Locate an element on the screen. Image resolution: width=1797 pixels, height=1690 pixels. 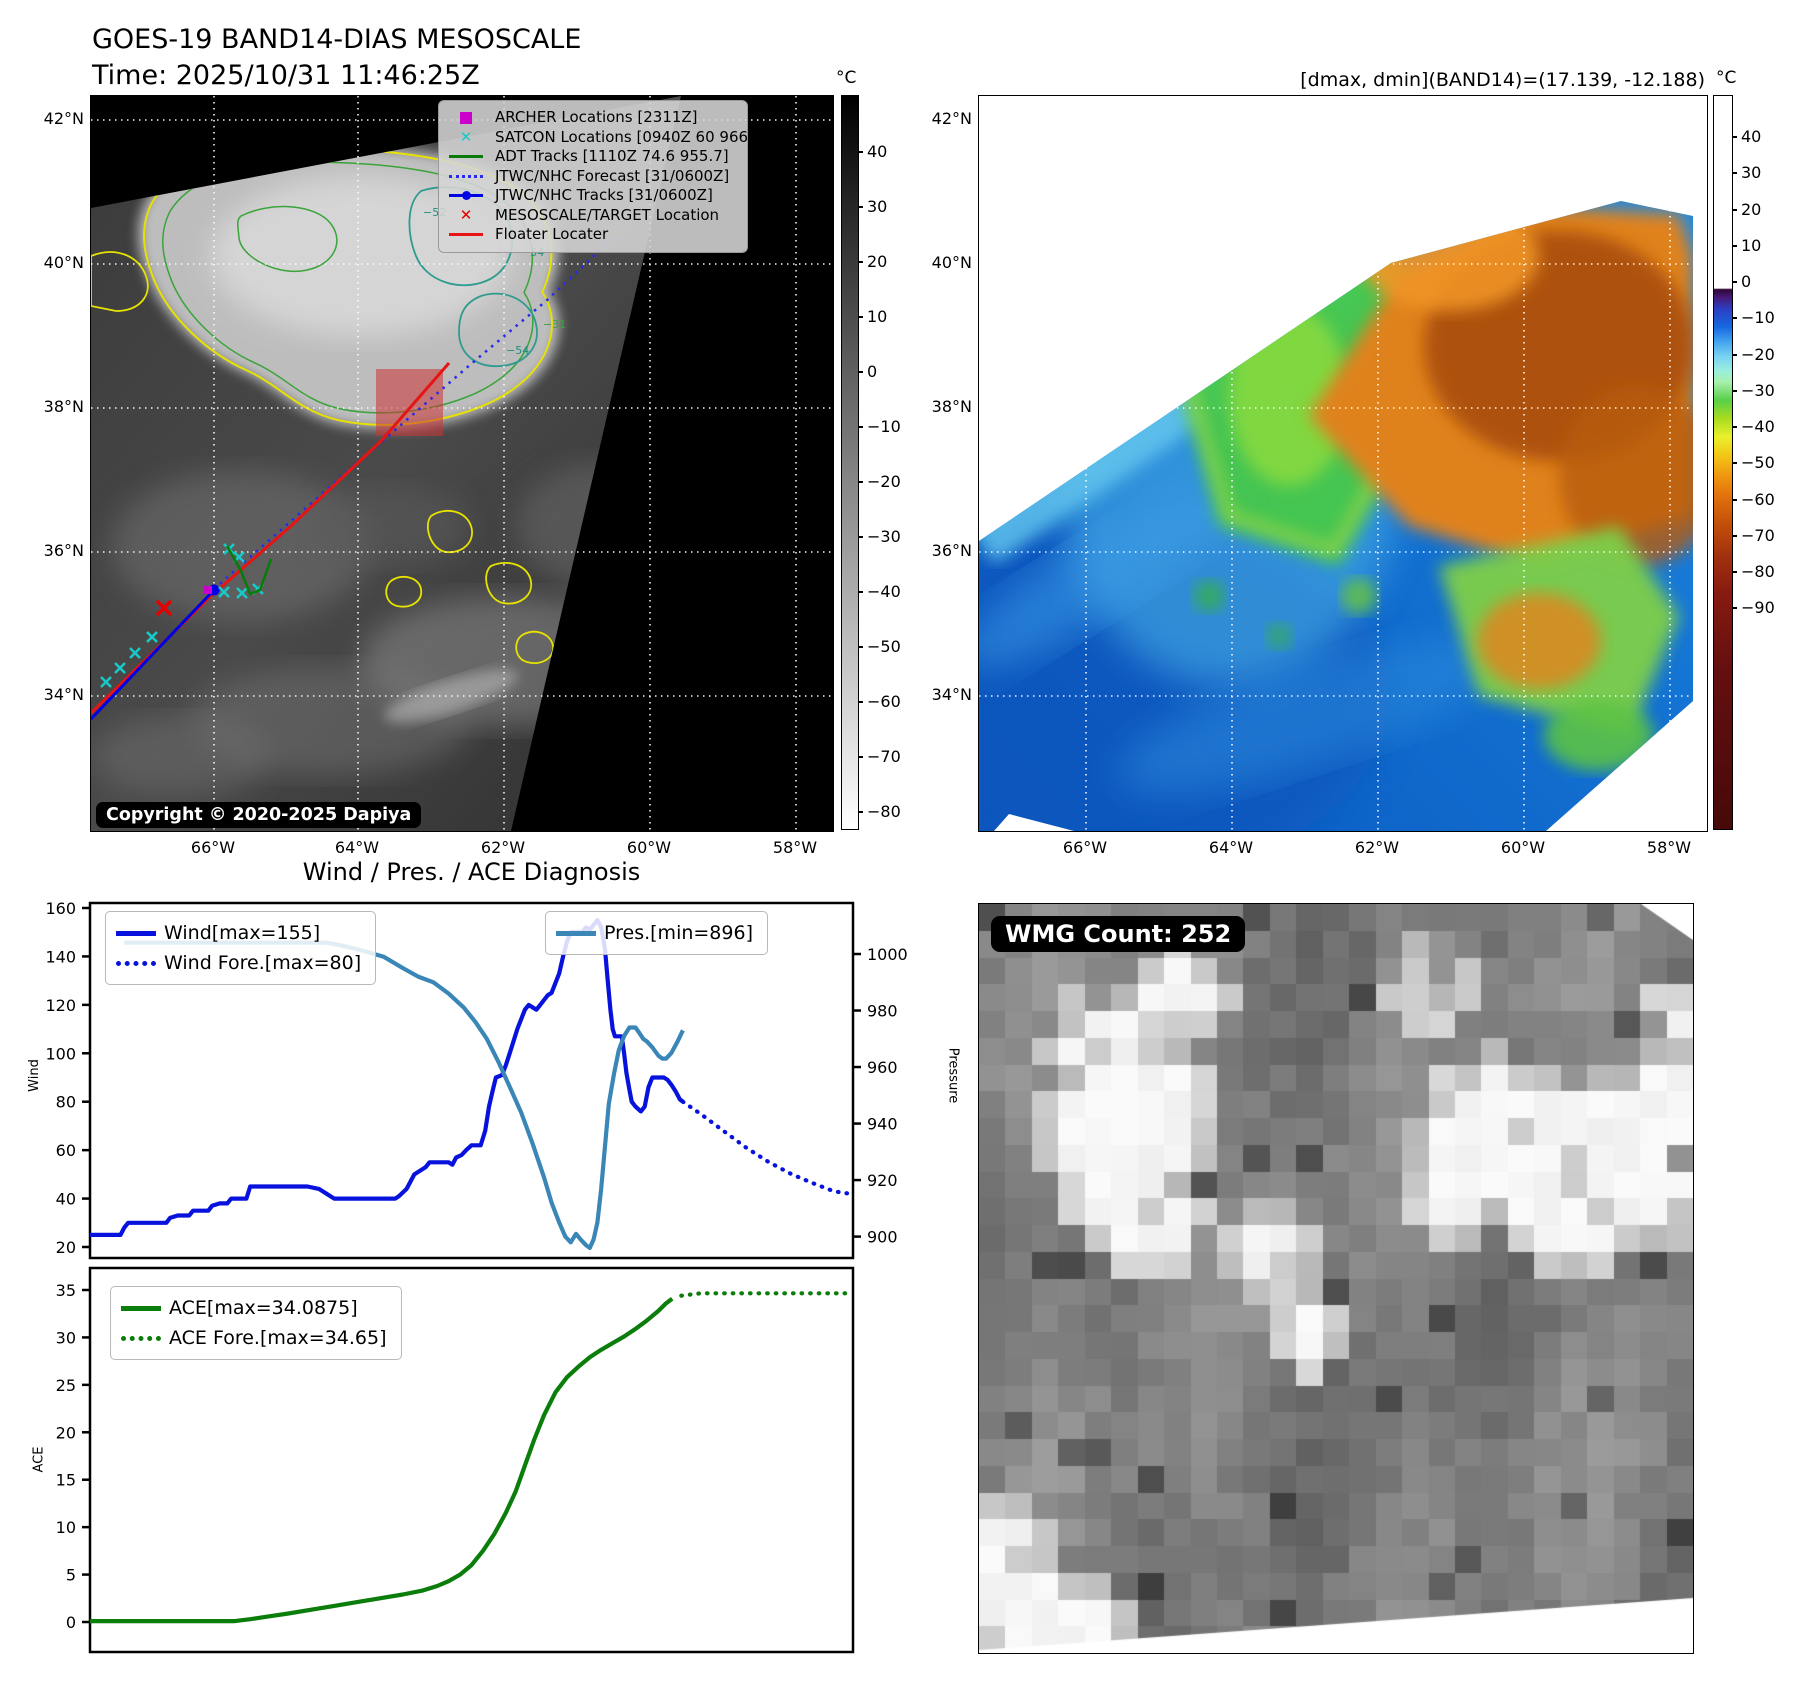
map-legend-label: MESOSCALE/TARGET Location is located at coordinates (607, 214).